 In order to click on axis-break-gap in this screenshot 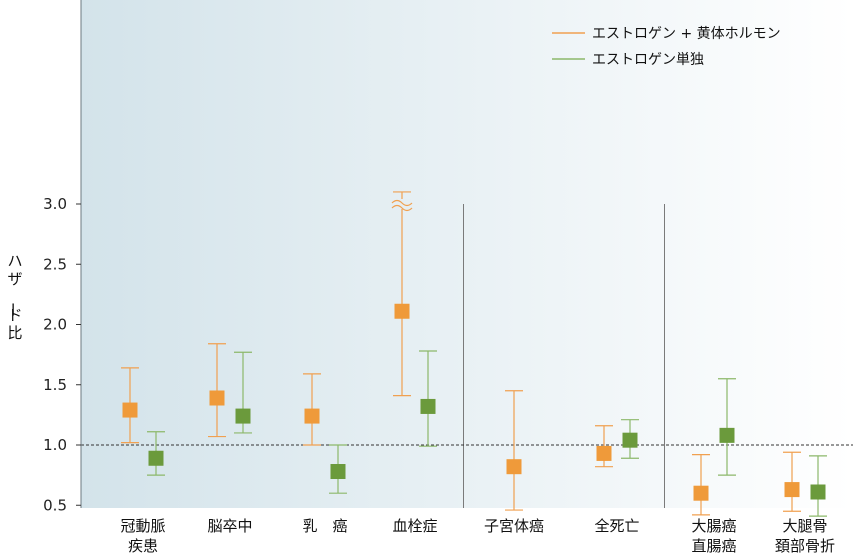, I will do `click(402, 204)`.